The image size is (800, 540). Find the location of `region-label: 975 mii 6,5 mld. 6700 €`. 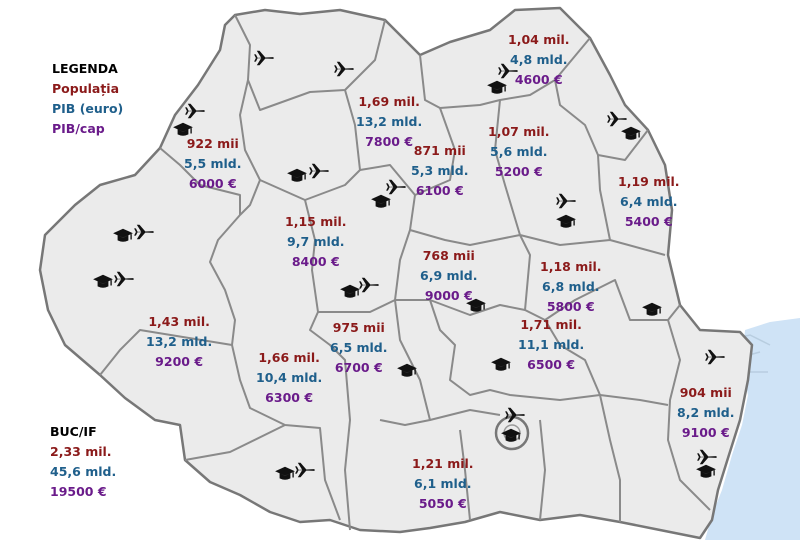

region-label: 975 mii 6,5 mld. 6700 € is located at coordinates (359, 348).